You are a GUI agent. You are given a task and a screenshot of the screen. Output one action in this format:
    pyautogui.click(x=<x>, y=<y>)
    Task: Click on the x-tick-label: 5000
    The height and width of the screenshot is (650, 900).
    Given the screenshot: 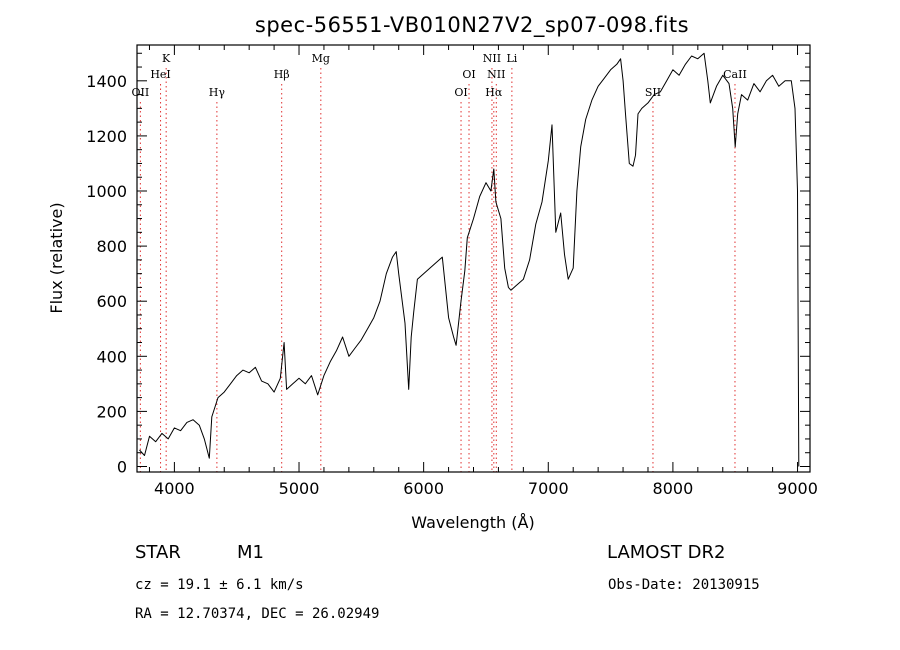 What is the action you would take?
    pyautogui.click(x=299, y=488)
    